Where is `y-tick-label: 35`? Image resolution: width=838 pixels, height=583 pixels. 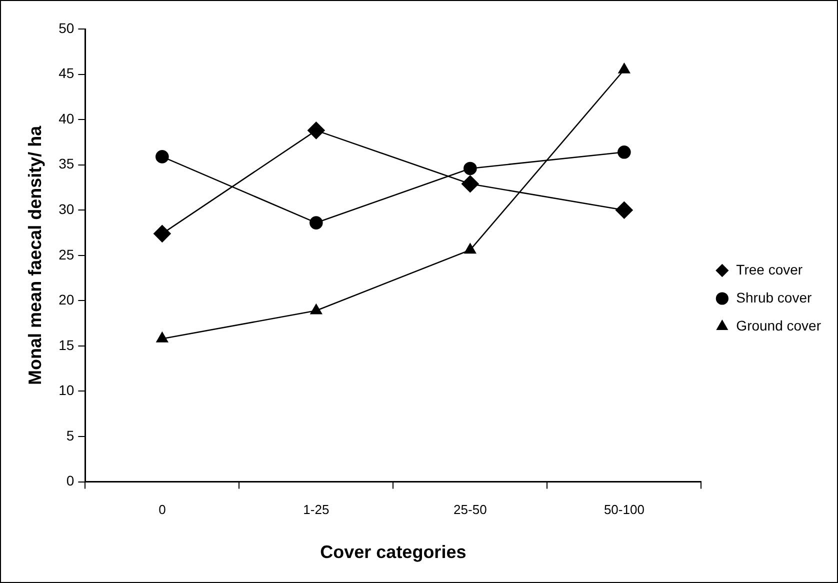 y-tick-label: 35 is located at coordinates (66, 164).